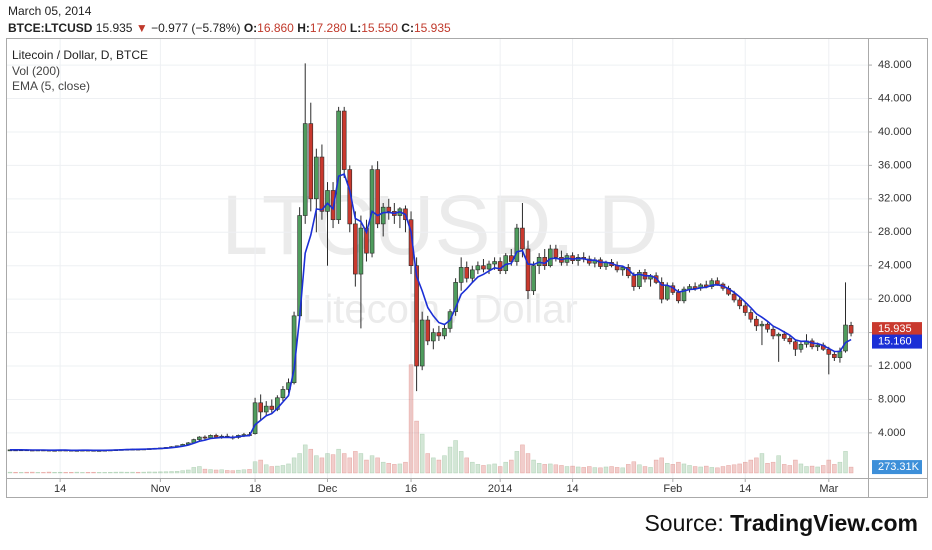 This screenshot has height=550, width=932. Describe the element at coordinates (250, 28) in the screenshot. I see `open-label: O:` at that location.